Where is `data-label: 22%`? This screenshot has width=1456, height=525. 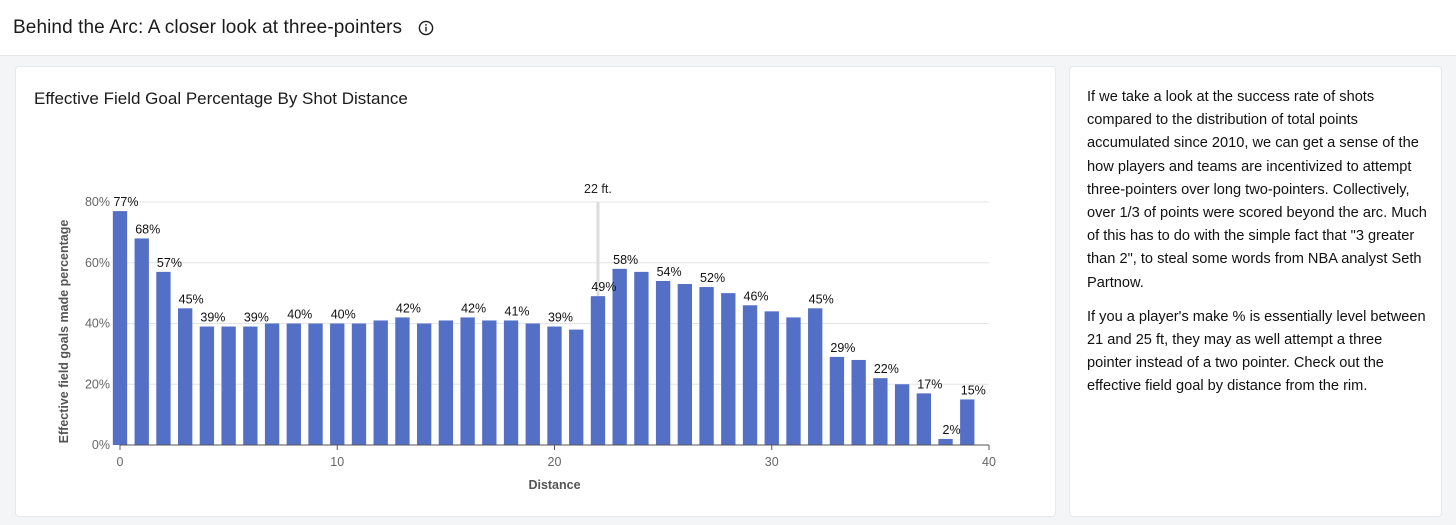
data-label: 22% is located at coordinates (886, 369).